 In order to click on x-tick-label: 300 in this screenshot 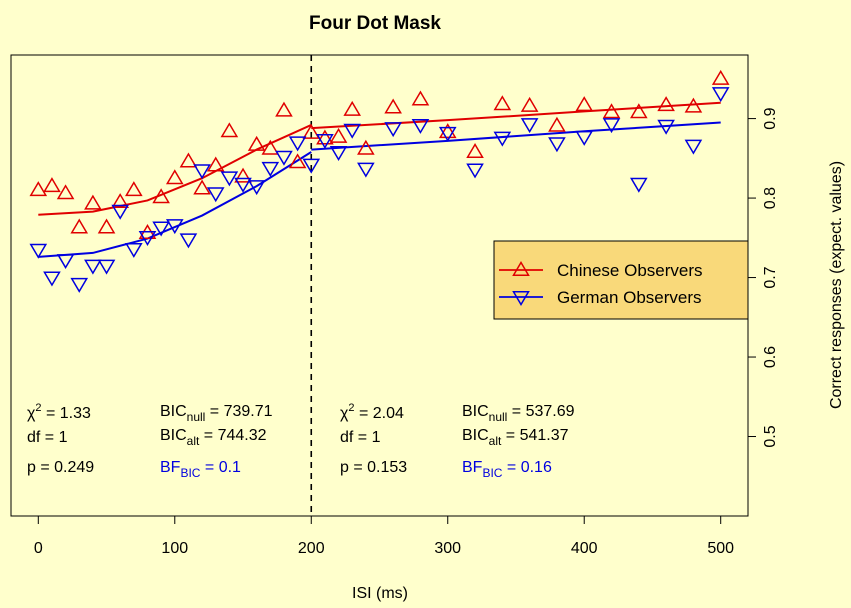, I will do `click(447, 548)`.